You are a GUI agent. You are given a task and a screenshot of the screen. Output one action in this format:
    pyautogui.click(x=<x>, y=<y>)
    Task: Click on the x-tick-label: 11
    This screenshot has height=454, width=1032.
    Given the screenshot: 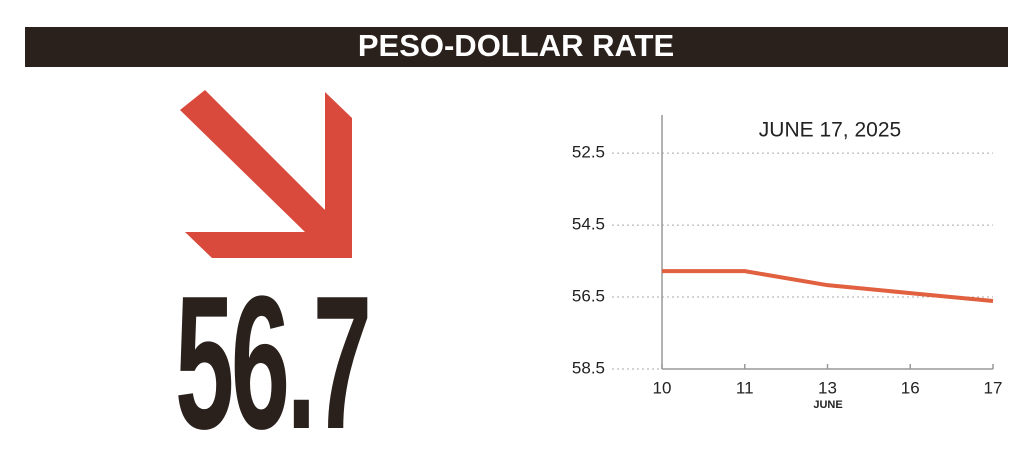 What is the action you would take?
    pyautogui.click(x=745, y=387)
    